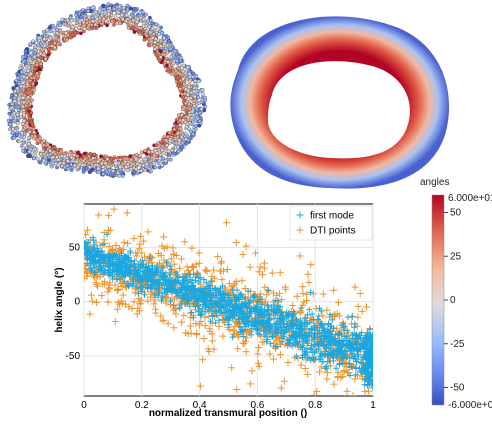  Describe the element at coordinates (73, 301) in the screenshot. I see `y-axis-ticks: 500-50` at that location.